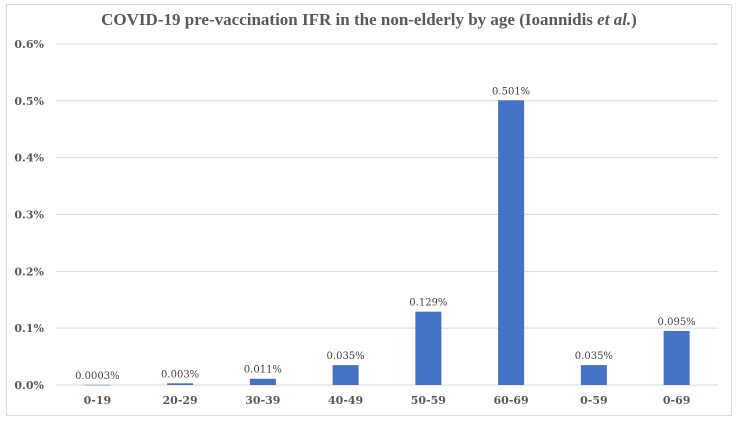 The height and width of the screenshot is (423, 738). I want to click on data-label: 0.501%, so click(511, 91).